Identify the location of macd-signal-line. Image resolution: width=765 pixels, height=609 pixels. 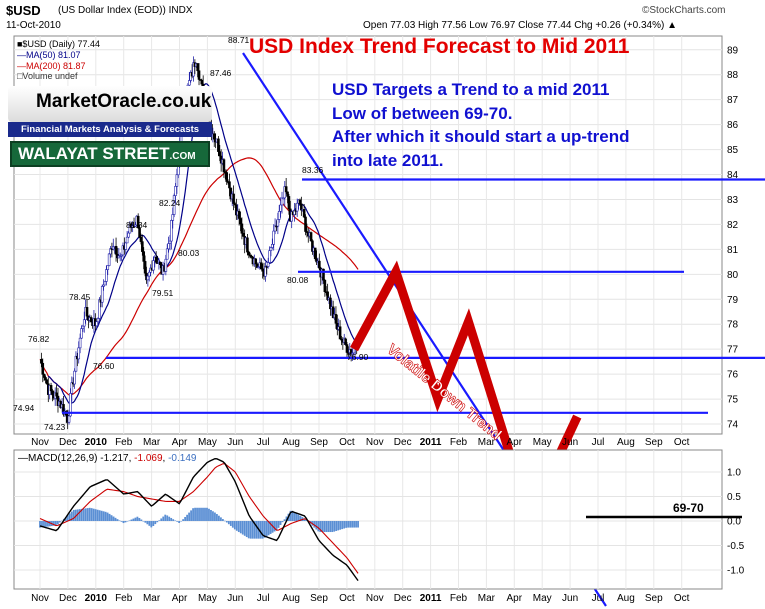
(199, 518).